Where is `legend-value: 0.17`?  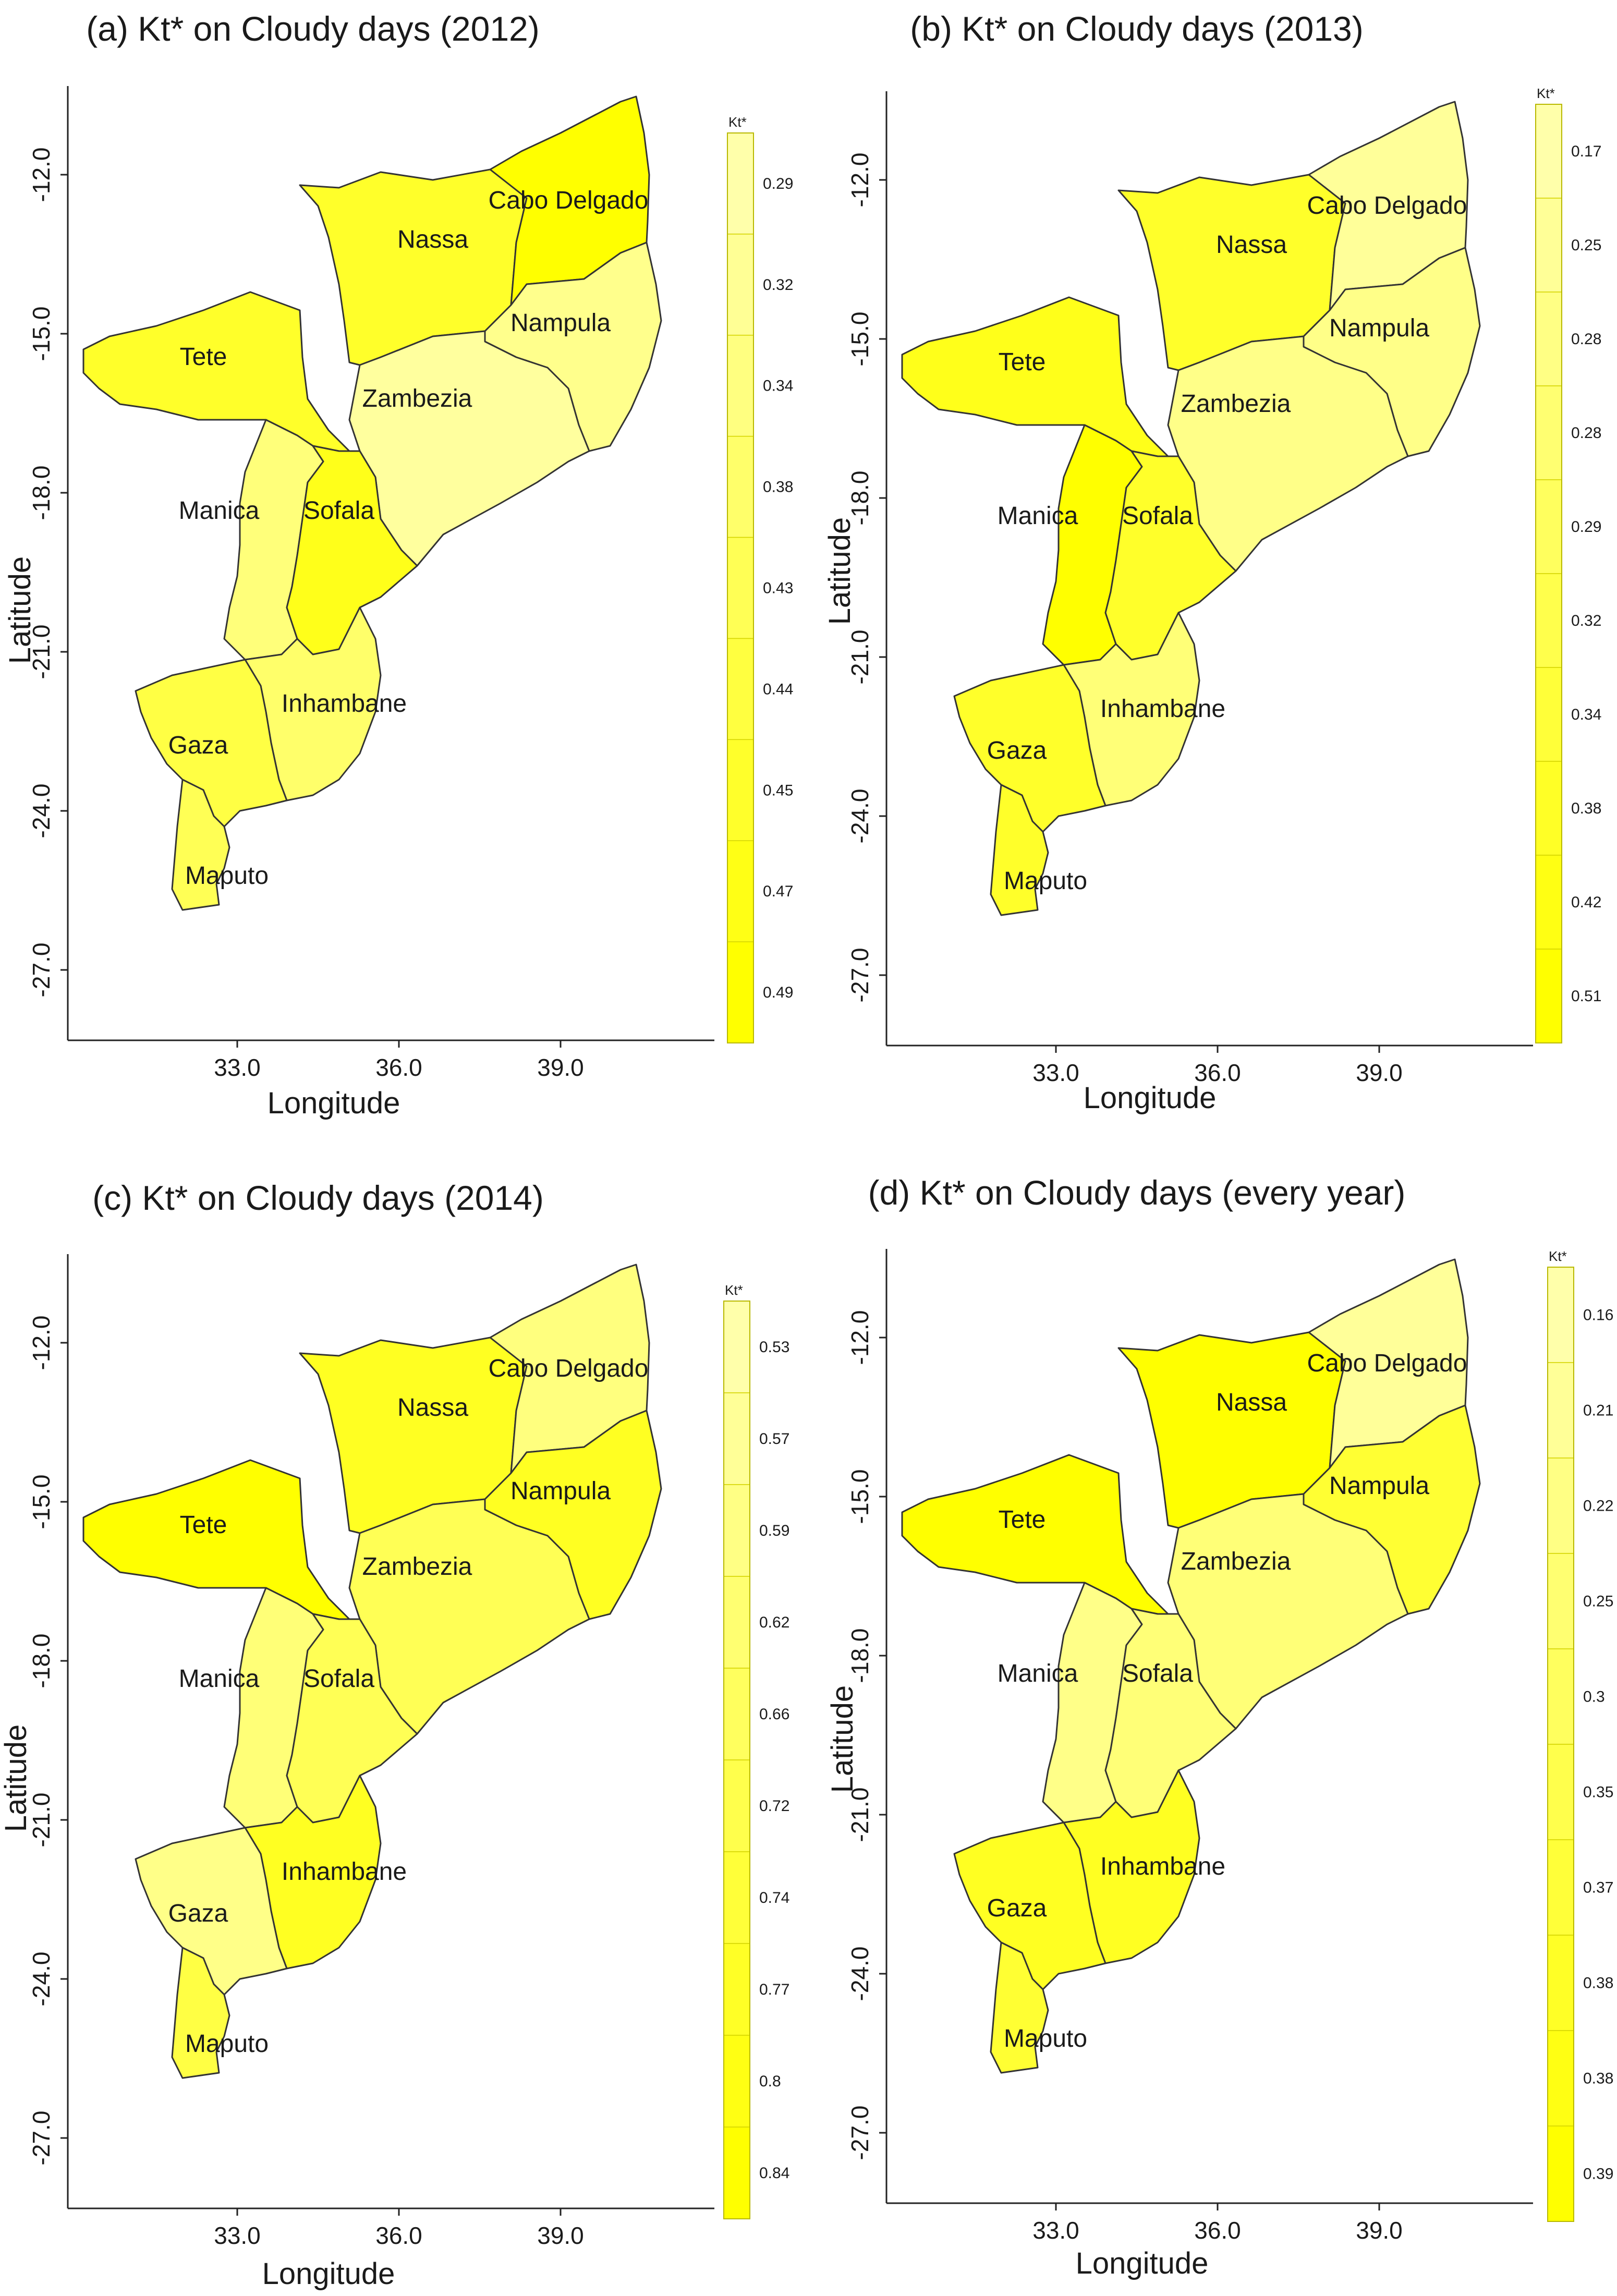
legend-value: 0.17 is located at coordinates (1586, 151).